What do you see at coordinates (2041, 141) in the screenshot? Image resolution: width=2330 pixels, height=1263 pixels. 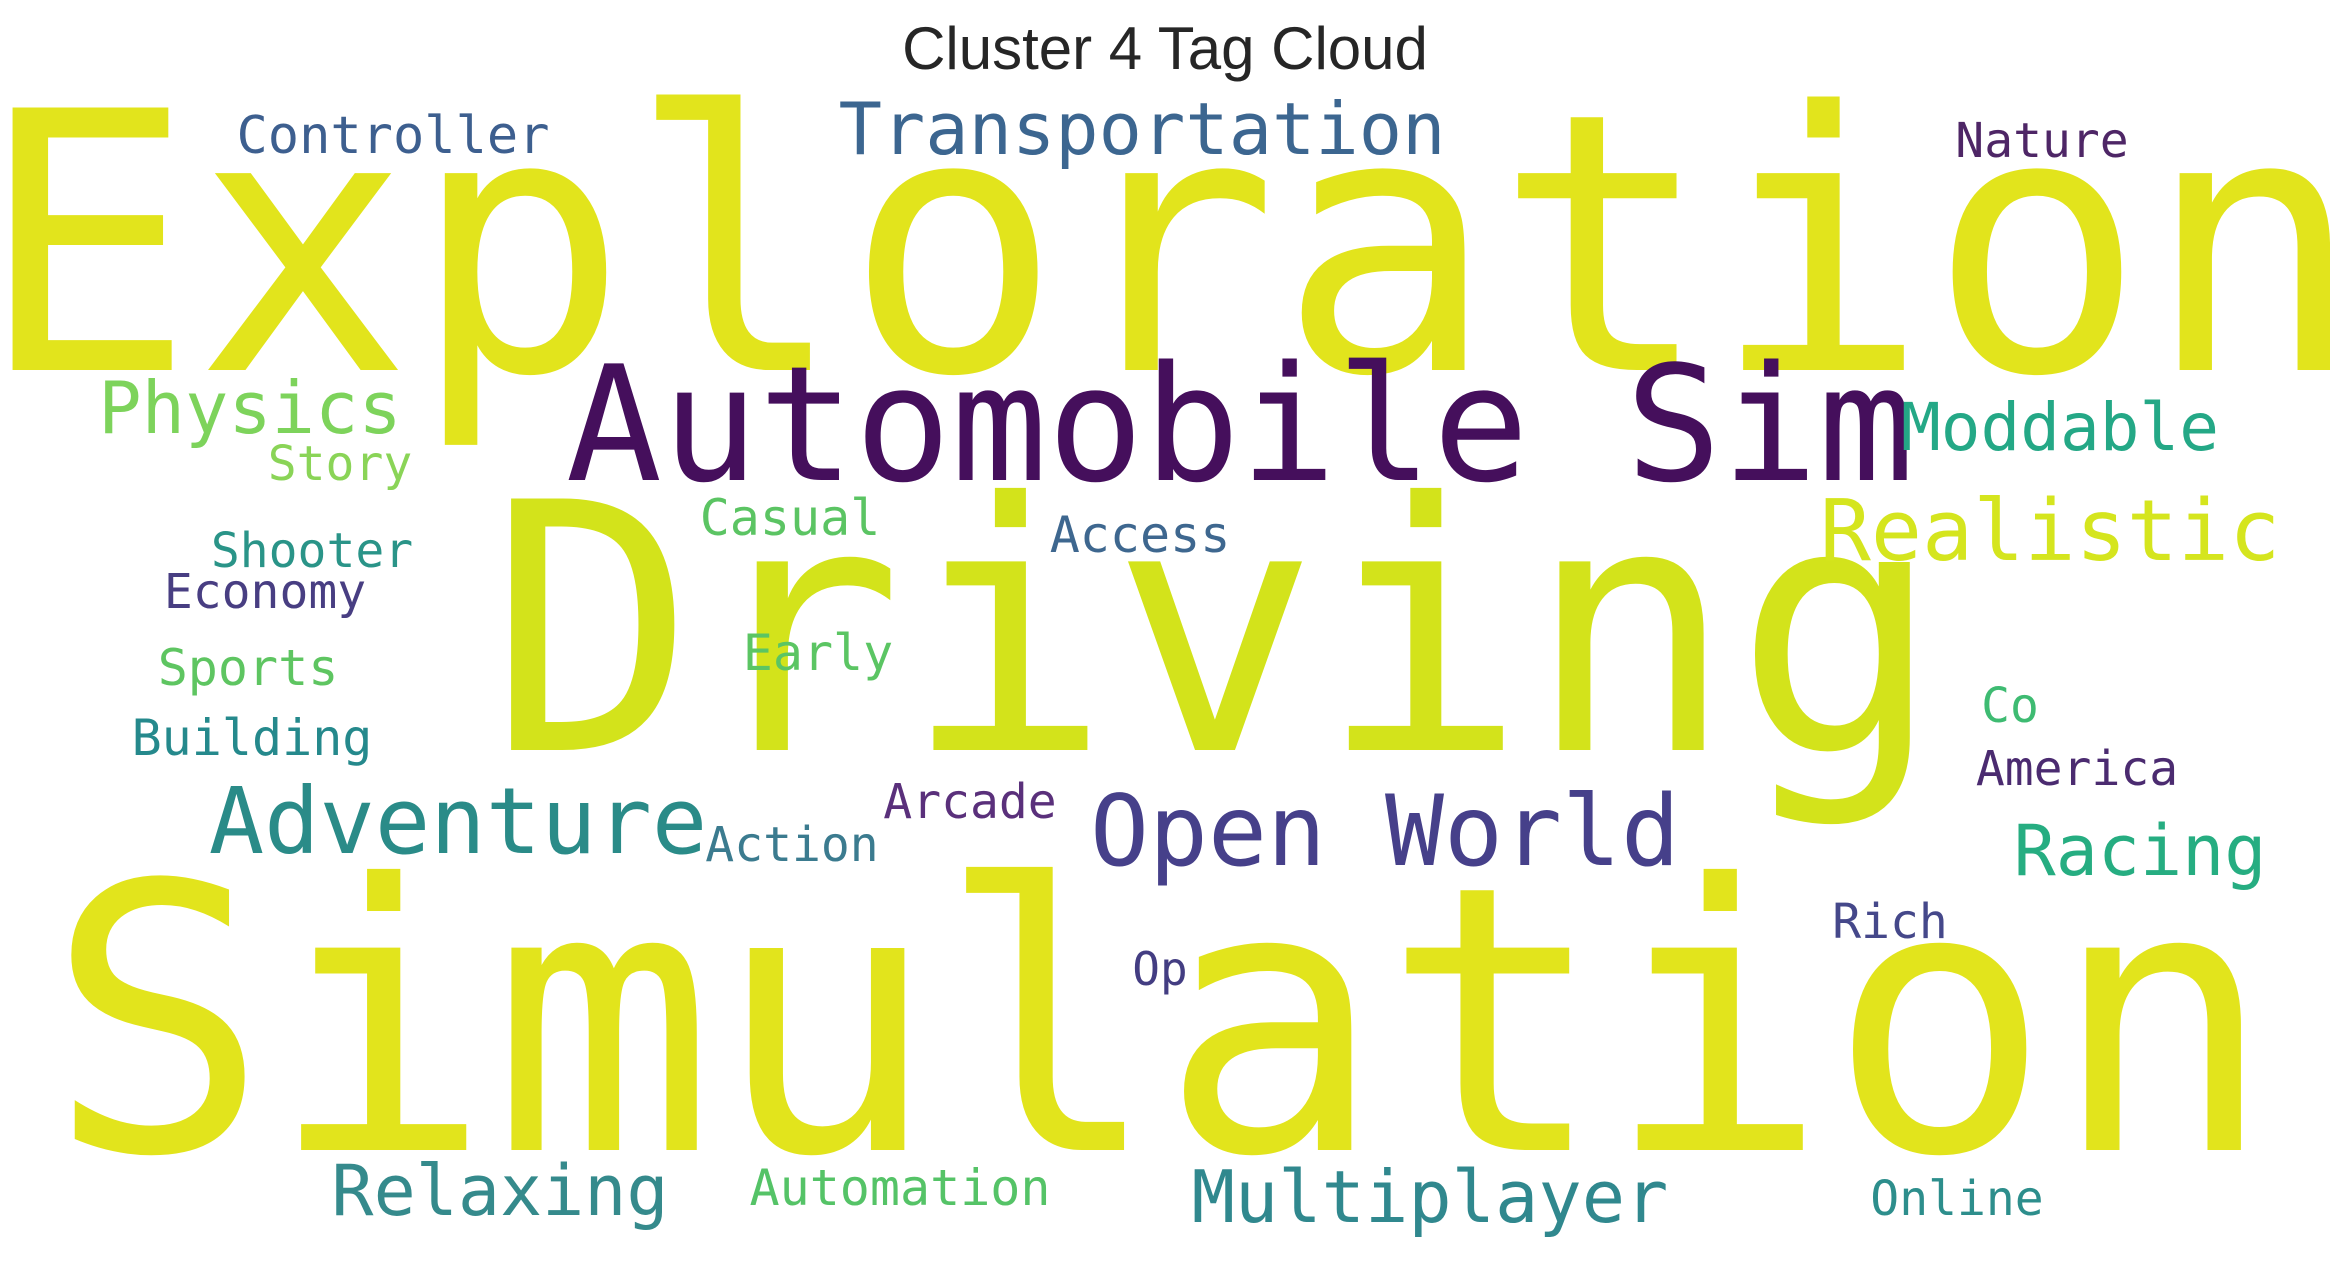 I see `word-nature: Nature` at bounding box center [2041, 141].